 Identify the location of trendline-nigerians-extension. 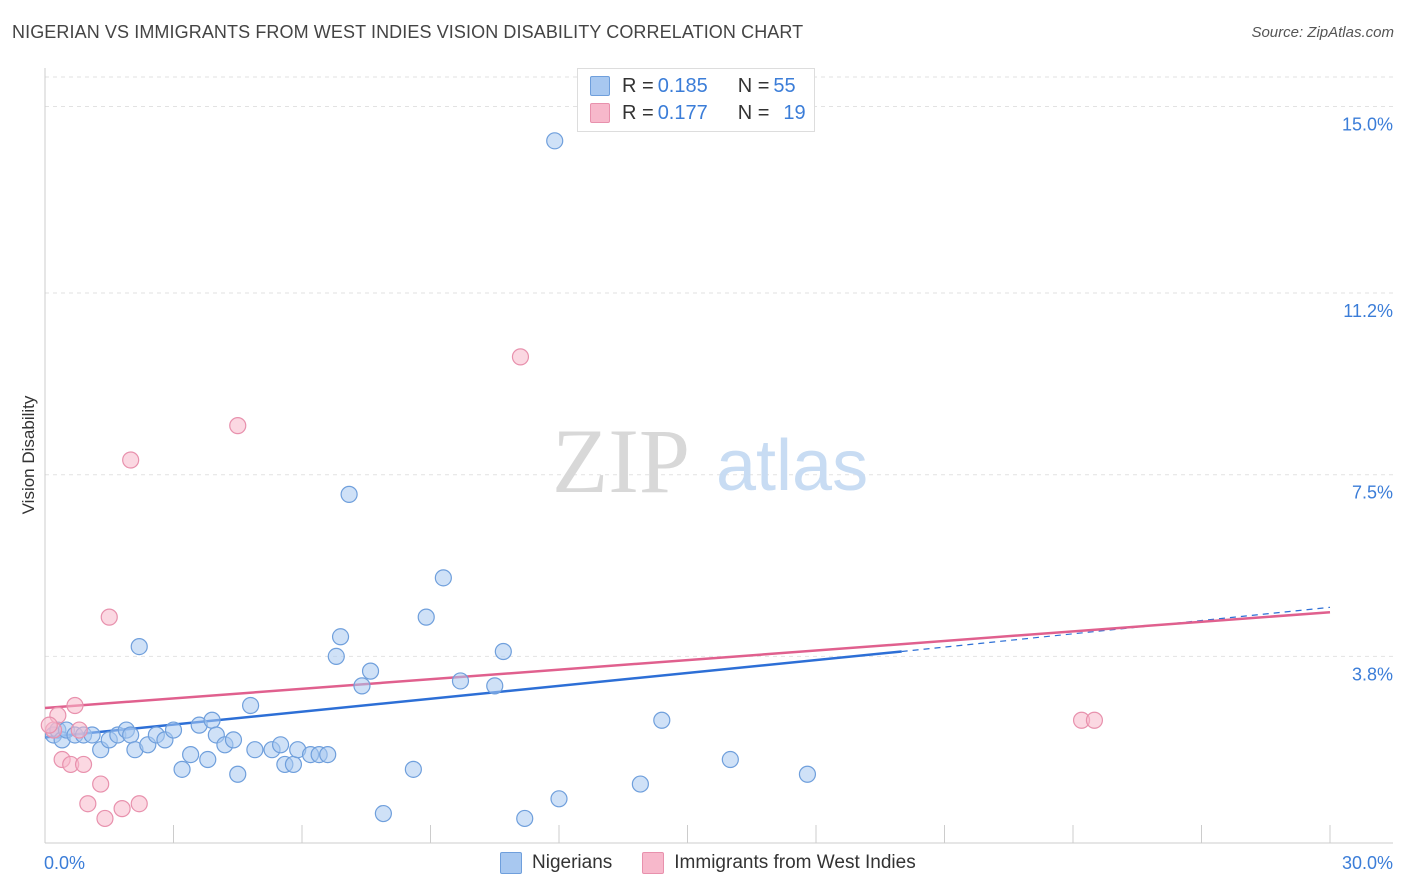
(1116, 629).